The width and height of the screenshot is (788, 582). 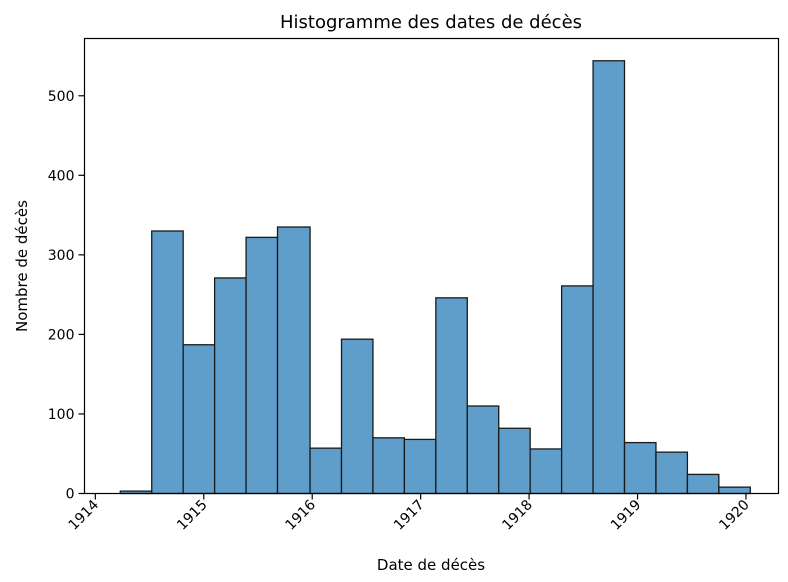 What do you see at coordinates (517, 515) in the screenshot?
I see `x-tick-label: 1918` at bounding box center [517, 515].